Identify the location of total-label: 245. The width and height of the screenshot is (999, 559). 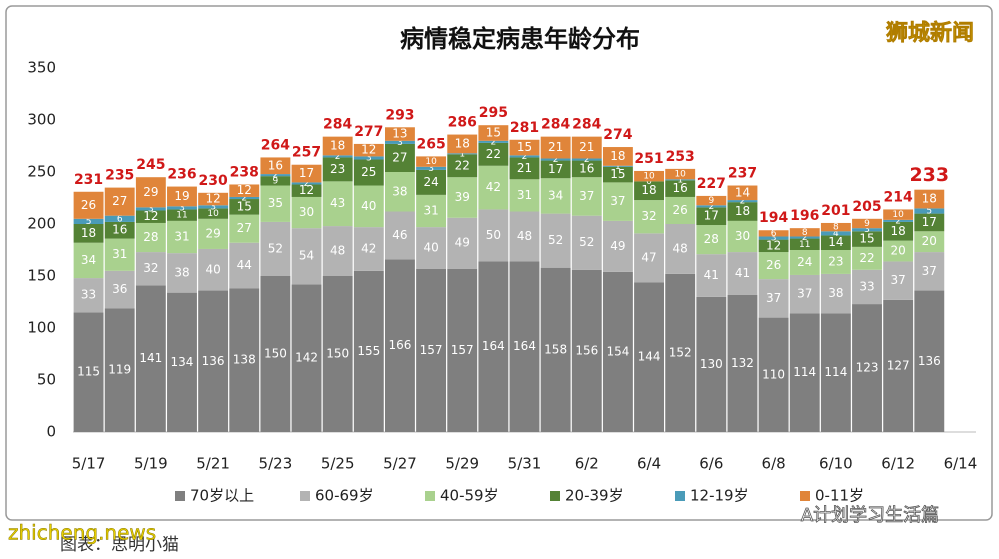
(150, 165).